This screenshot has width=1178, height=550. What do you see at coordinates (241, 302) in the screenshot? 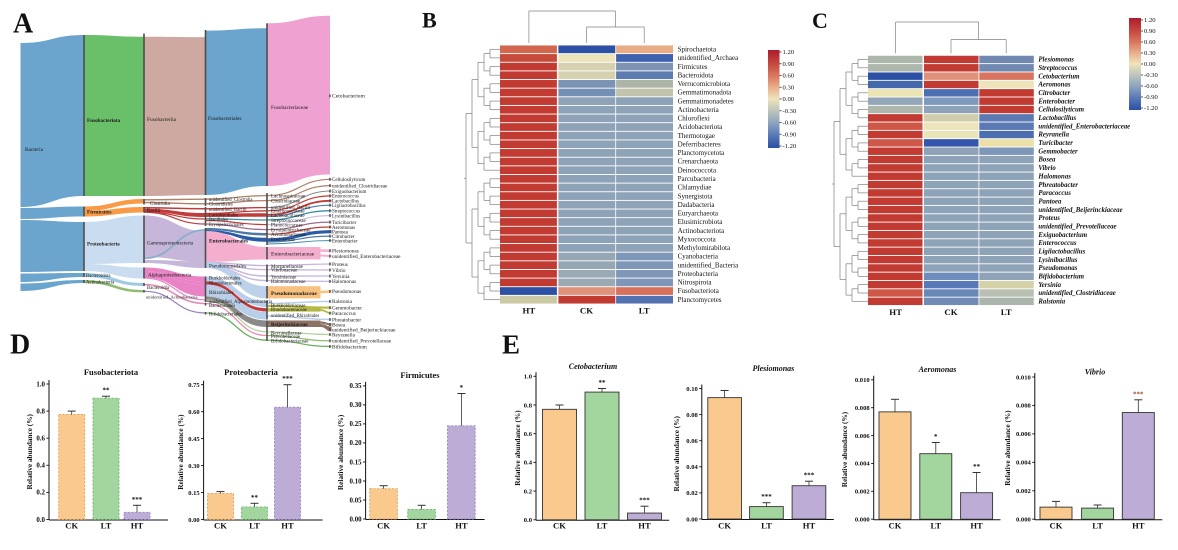
I see `svg-text:unidentified_Alphaproteobacter: unidentified_Alphaproteobacteria` at bounding box center [241, 302].